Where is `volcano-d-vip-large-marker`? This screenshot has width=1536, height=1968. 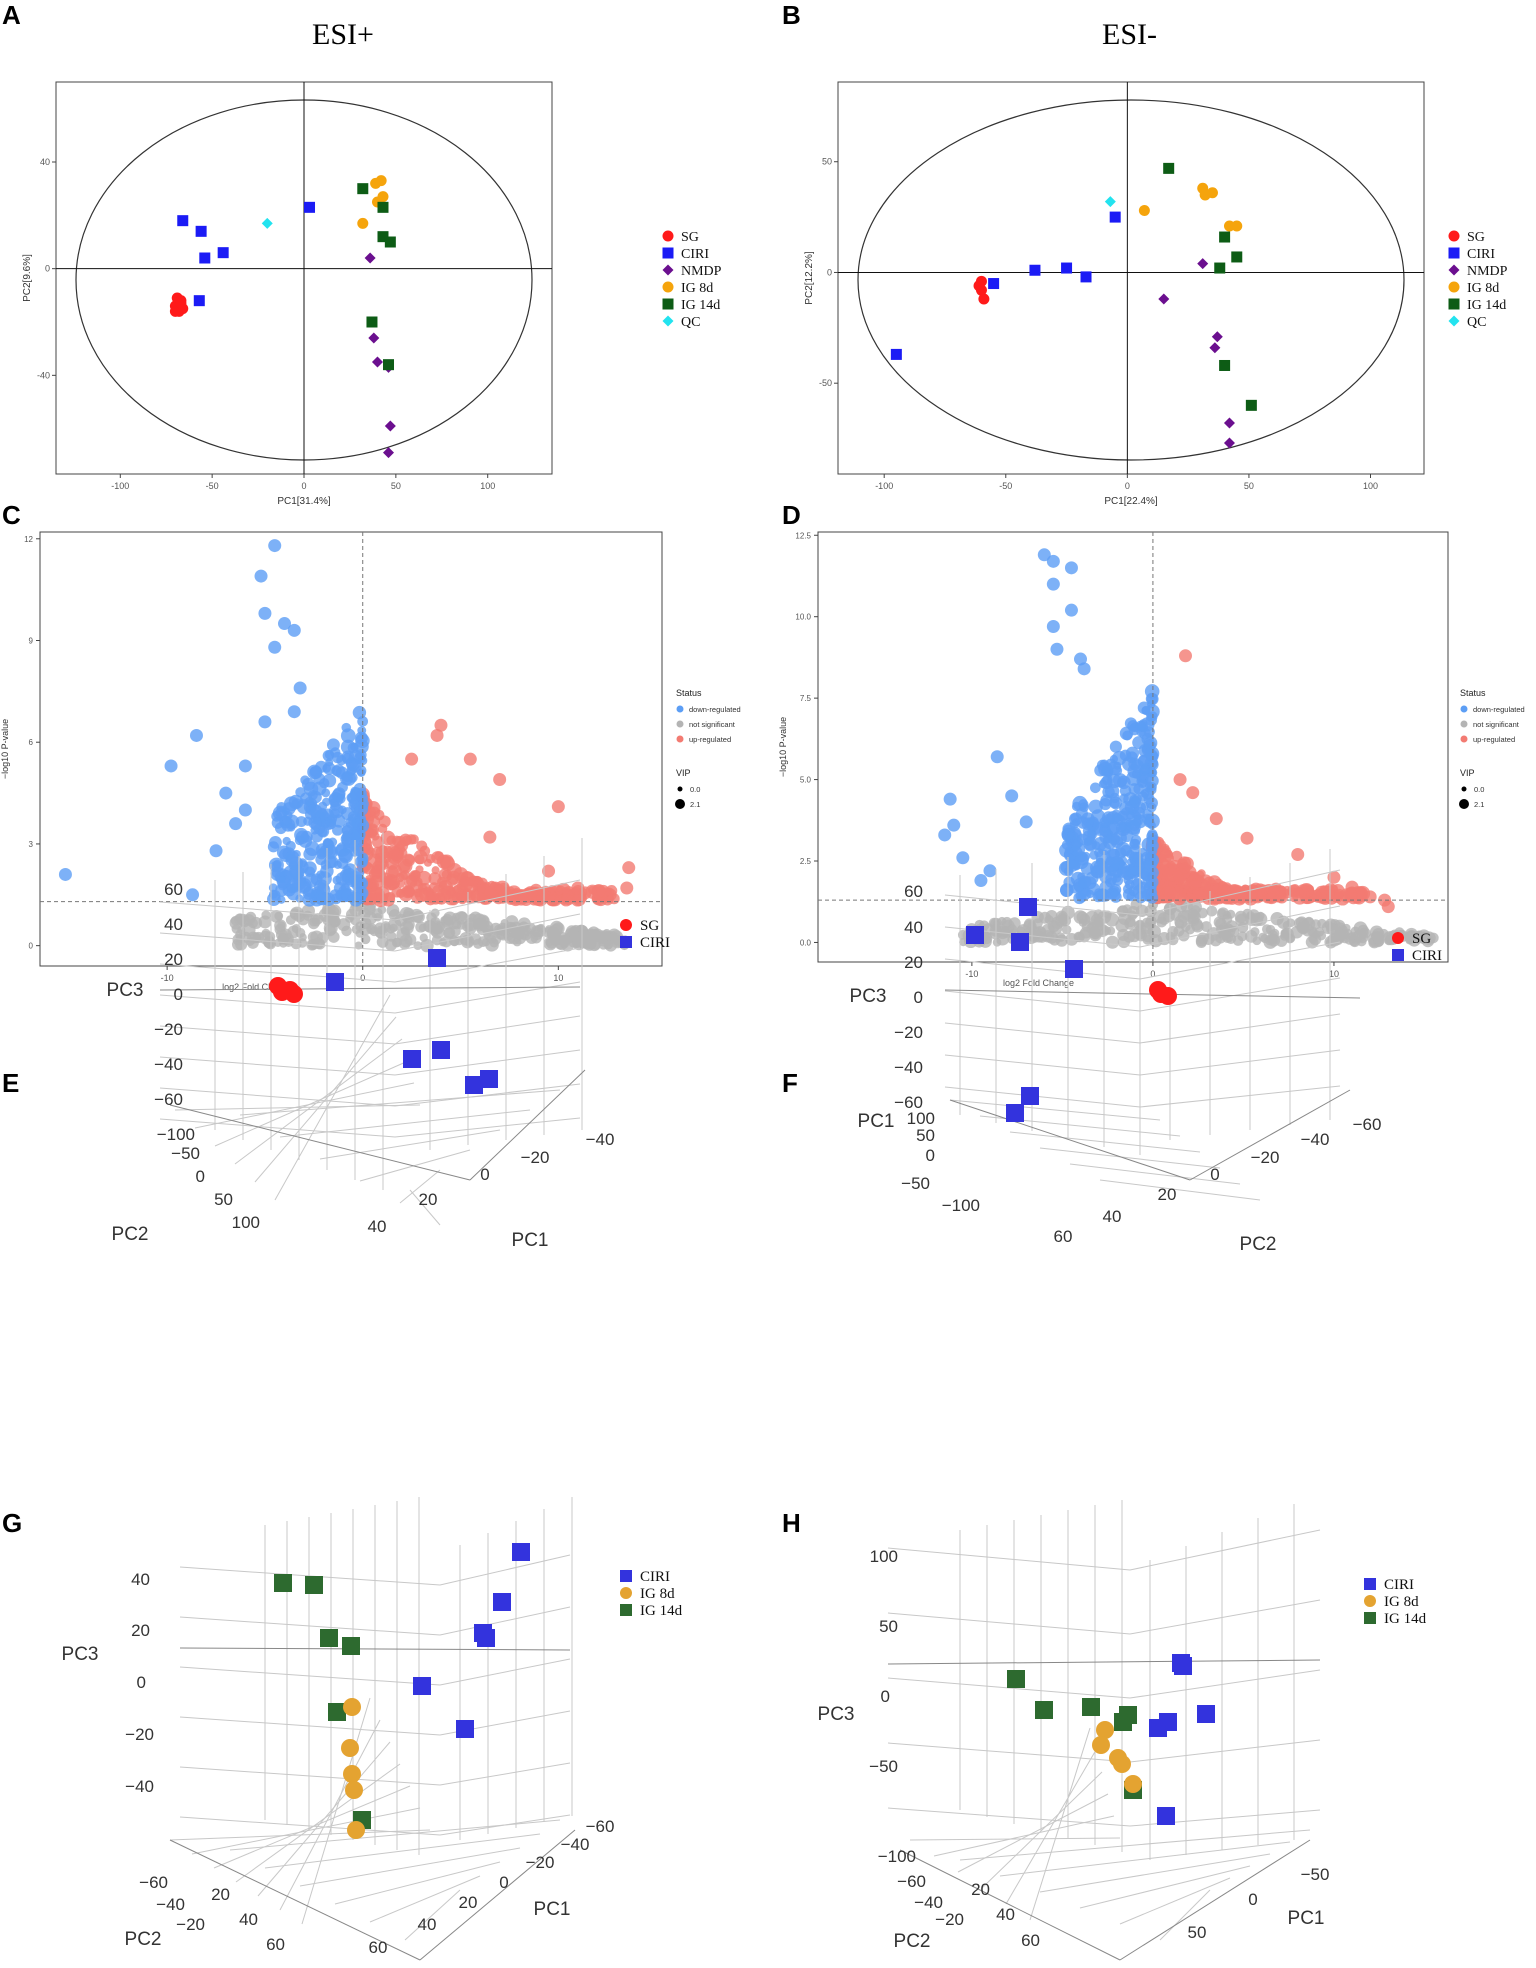
volcano-d-vip-large-marker is located at coordinates (1464, 804).